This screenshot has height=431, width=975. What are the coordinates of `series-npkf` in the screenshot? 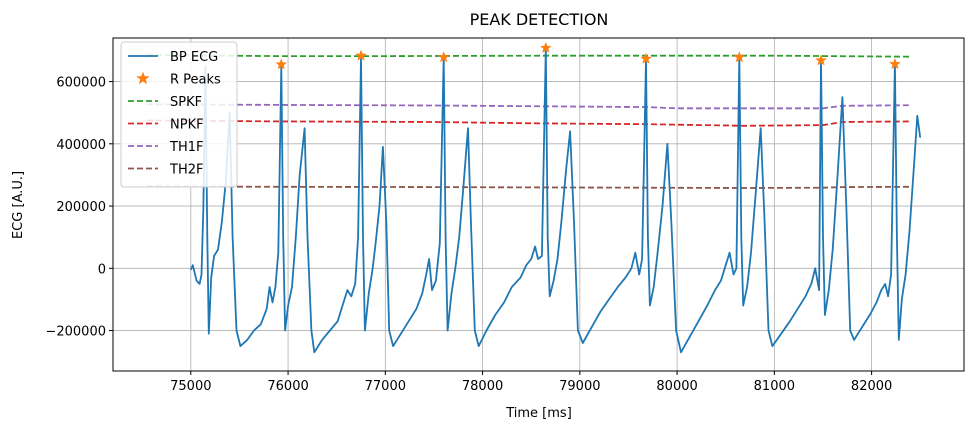 It's located at (528, 123).